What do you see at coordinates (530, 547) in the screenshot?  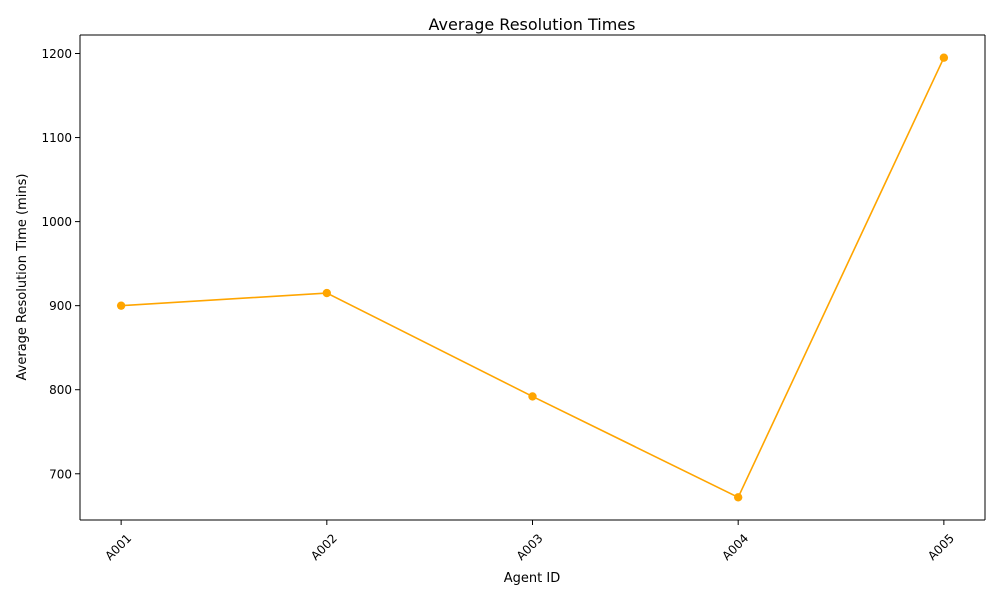 I see `x-tick-label: A003` at bounding box center [530, 547].